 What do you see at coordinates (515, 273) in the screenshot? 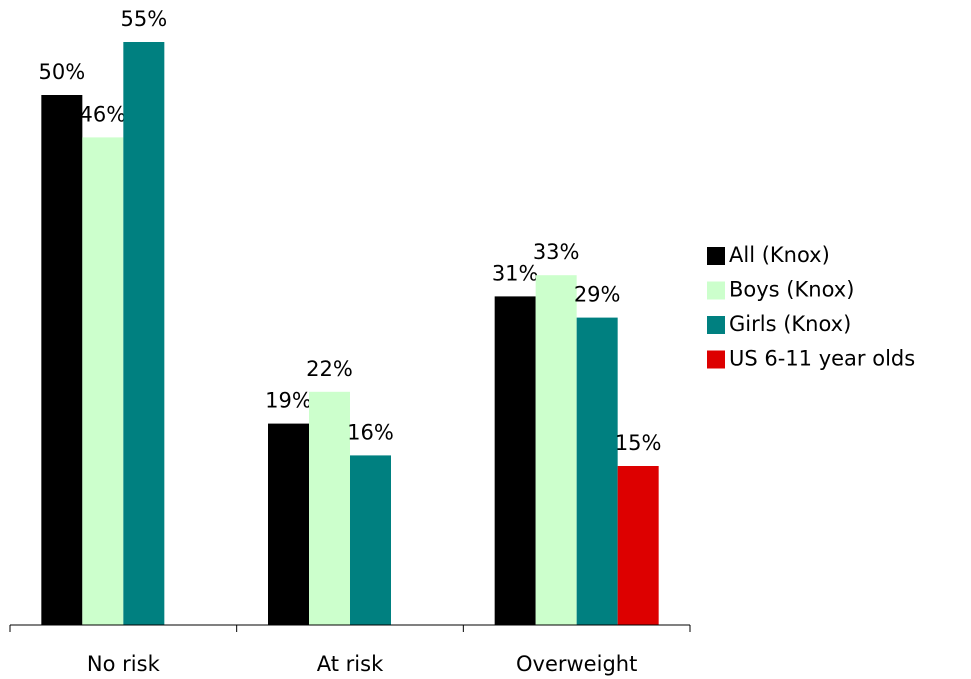
I see `value-label: 31%` at bounding box center [515, 273].